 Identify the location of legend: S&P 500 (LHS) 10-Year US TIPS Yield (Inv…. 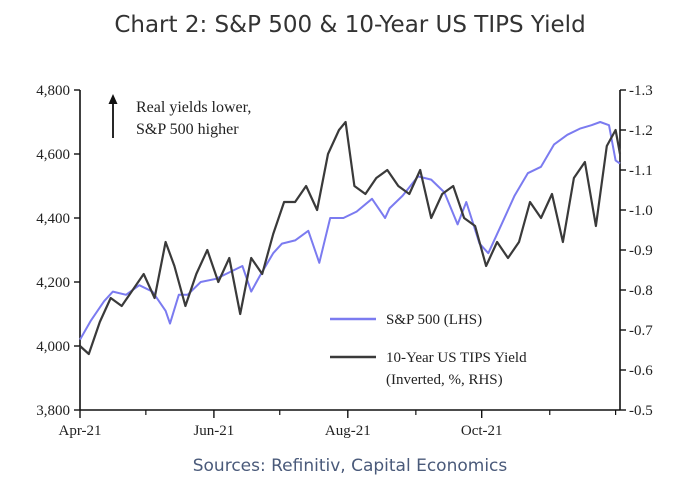
(428, 350).